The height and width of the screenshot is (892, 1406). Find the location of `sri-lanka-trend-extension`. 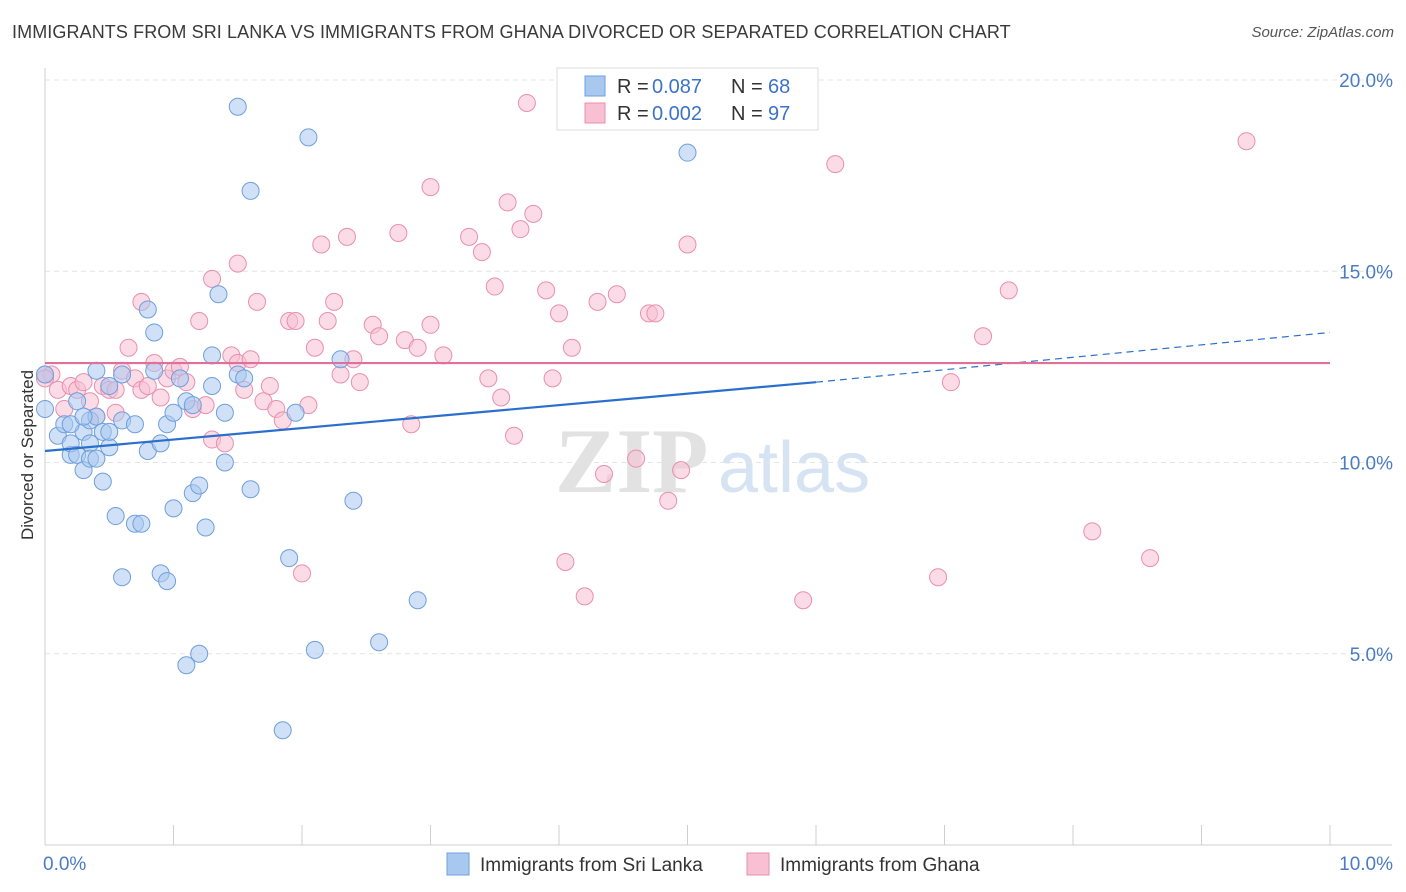

sri-lanka-trend-extension is located at coordinates (1073, 357).